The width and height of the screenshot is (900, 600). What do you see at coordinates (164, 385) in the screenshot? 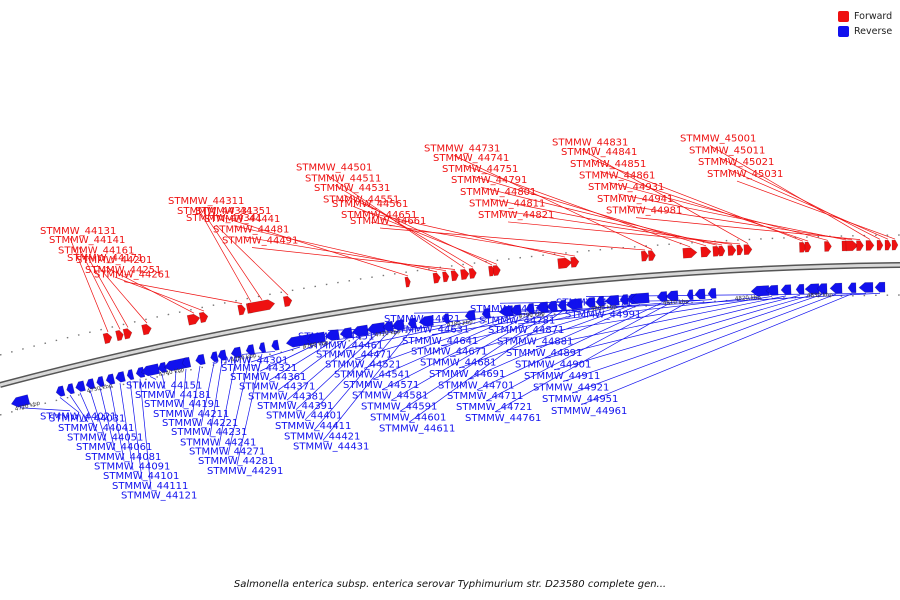
I see `reverse-gene-label: STMMW_44151` at bounding box center [164, 385].